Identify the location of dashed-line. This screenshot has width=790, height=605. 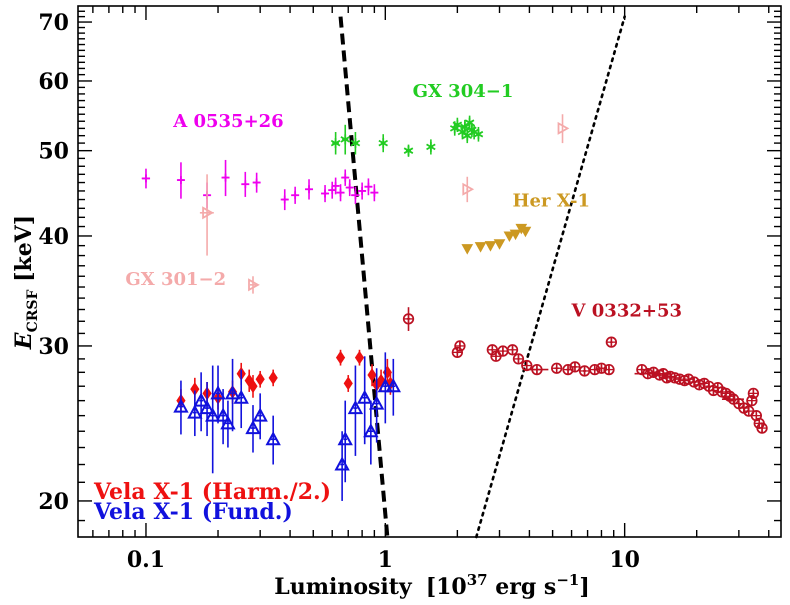
(364, 277).